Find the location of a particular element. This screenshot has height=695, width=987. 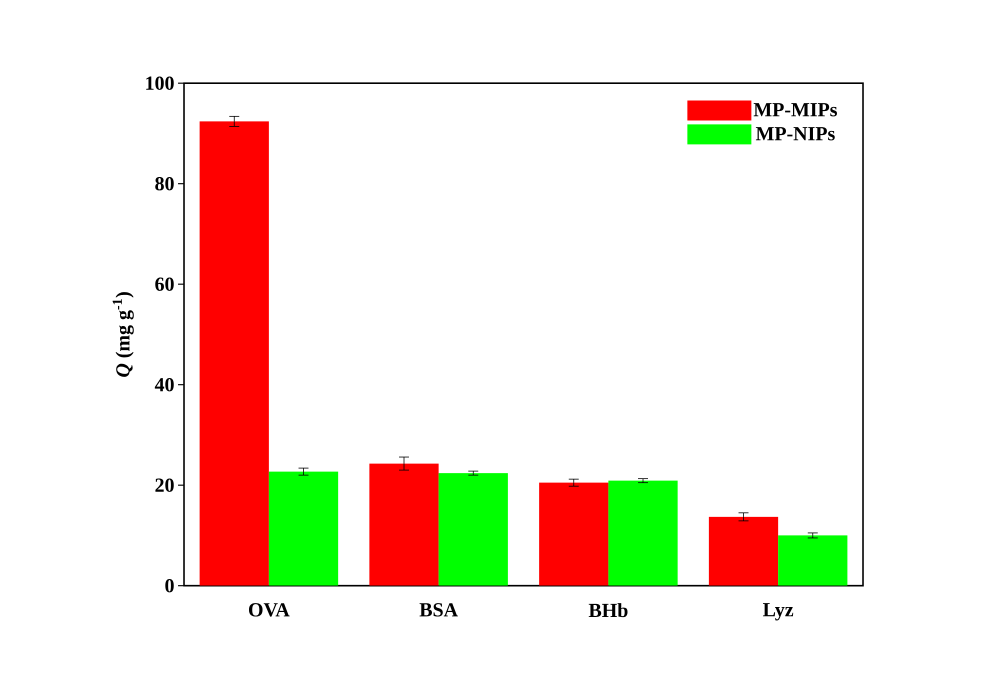

legend-label: MP-NIPs is located at coordinates (795, 133).